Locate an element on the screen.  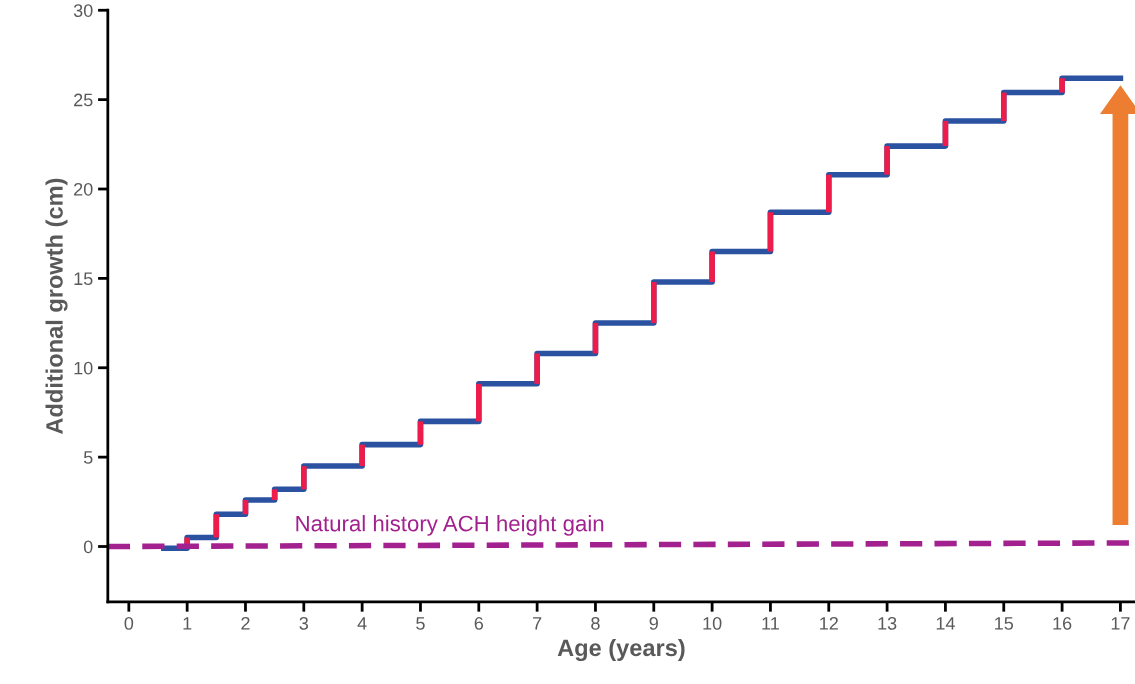
x-tick-label: 1 is located at coordinates (187, 623).